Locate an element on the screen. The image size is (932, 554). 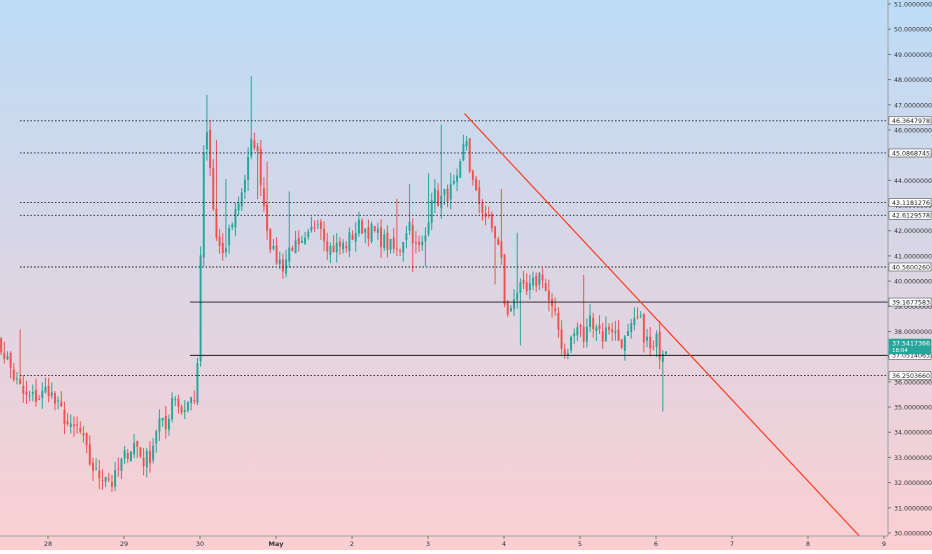
x-tick-label: 5 is located at coordinates (580, 544).